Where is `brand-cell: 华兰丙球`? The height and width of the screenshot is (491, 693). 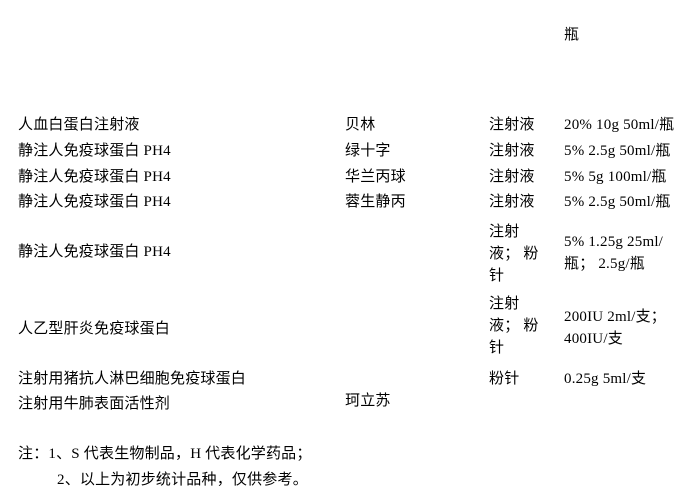 brand-cell: 华兰丙球 is located at coordinates (375, 177).